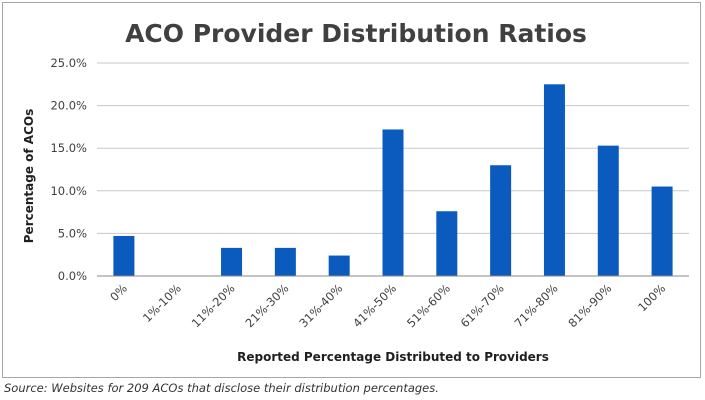 Image resolution: width=705 pixels, height=400 pixels. Describe the element at coordinates (72, 276) in the screenshot. I see `y-tick-label: 0.0%` at that location.